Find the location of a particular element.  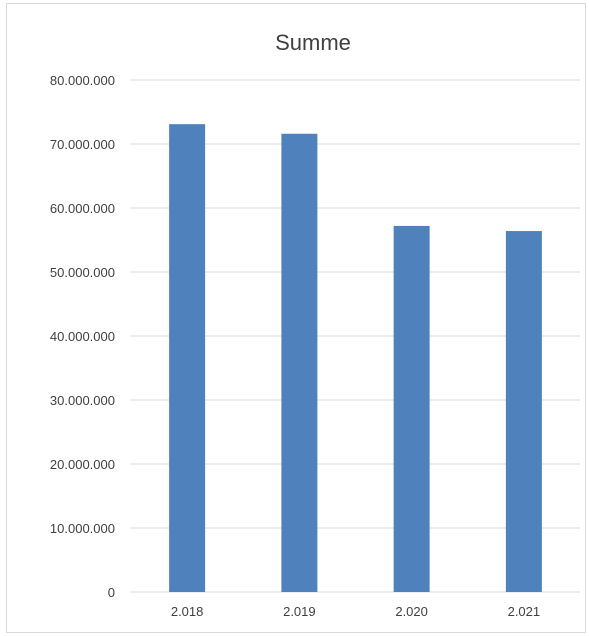

x-tick-label: 2.021 is located at coordinates (524, 611).